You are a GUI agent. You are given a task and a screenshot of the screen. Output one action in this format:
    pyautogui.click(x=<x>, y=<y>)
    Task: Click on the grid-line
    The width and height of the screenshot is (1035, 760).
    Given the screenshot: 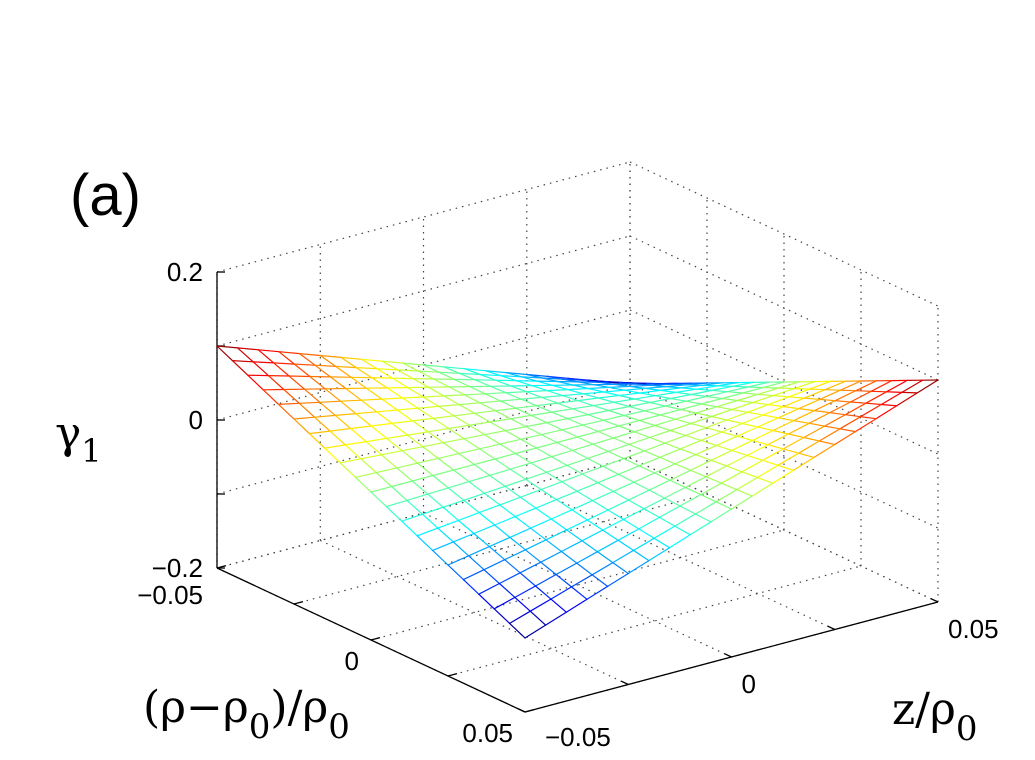 What is the action you would take?
    pyautogui.click(x=681, y=557)
    